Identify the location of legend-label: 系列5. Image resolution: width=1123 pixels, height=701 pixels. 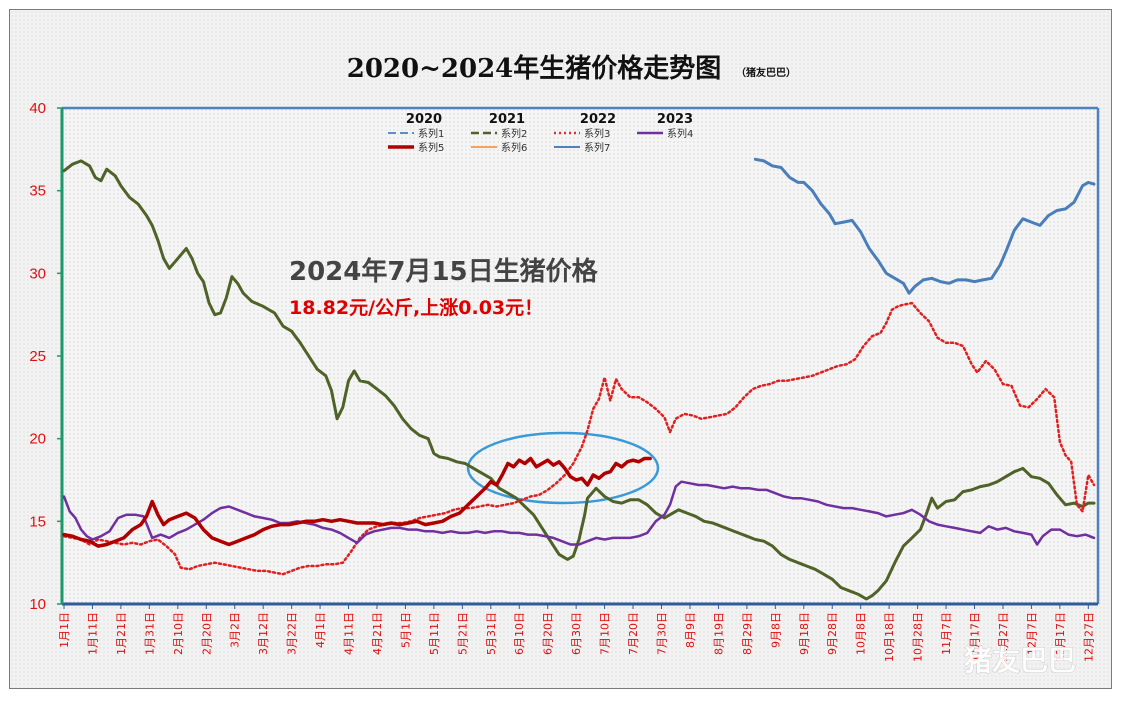
(431, 147).